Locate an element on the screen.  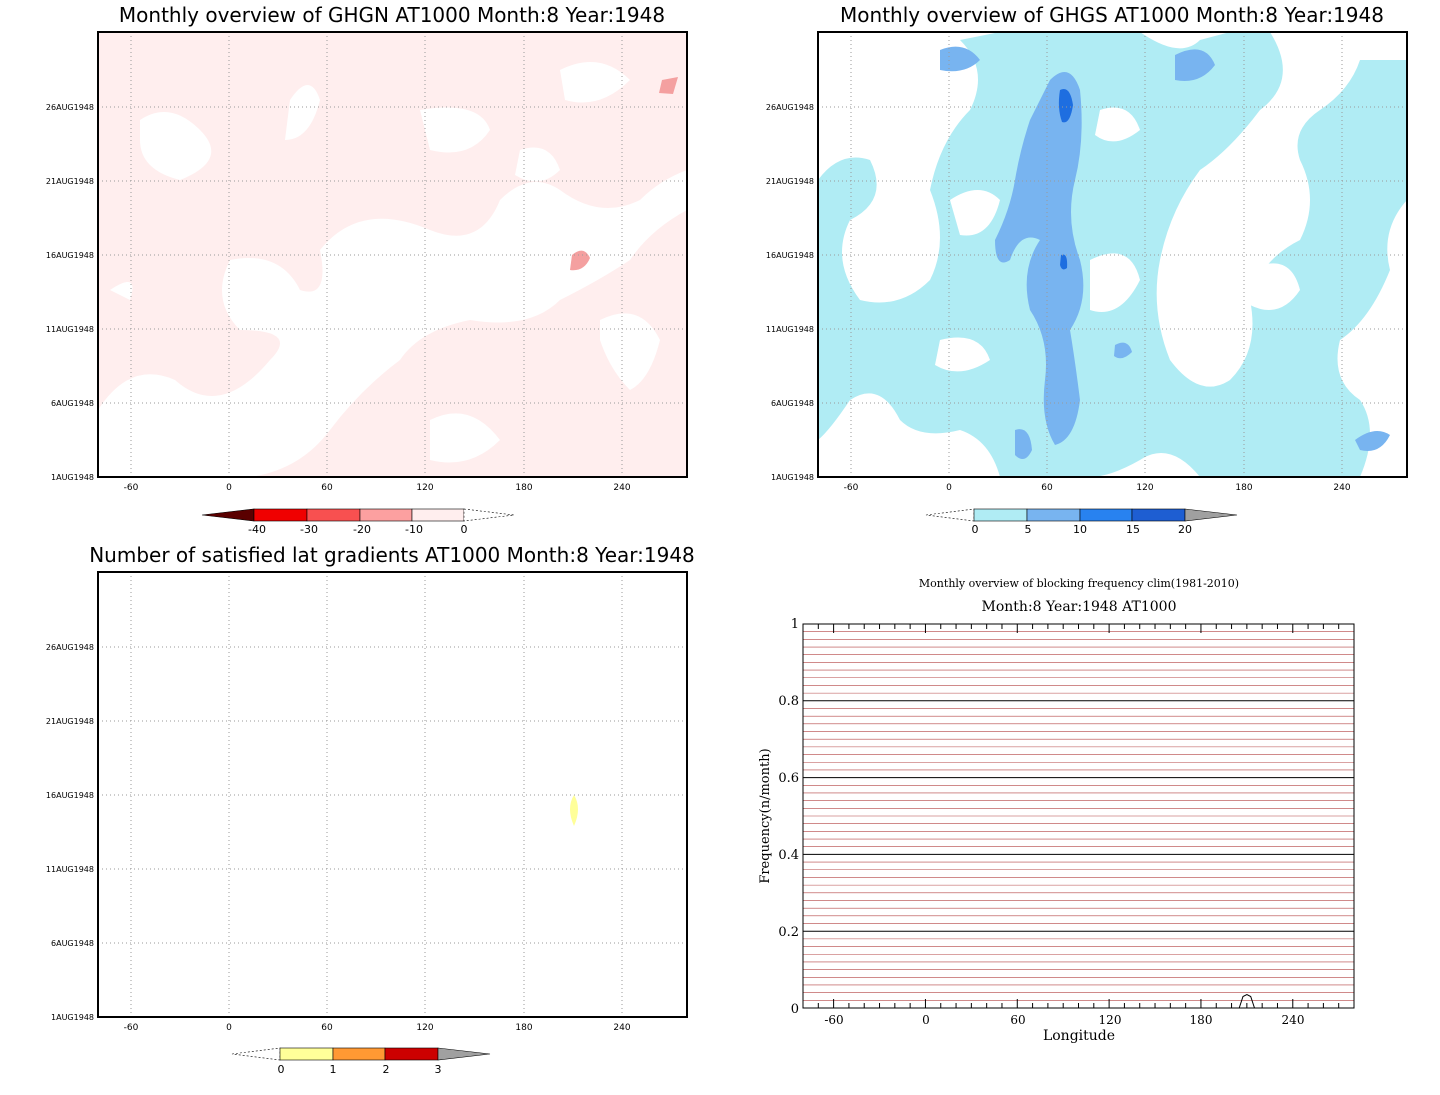
grad-y-tick-label: 11AUG1948 is located at coordinates (70, 869).